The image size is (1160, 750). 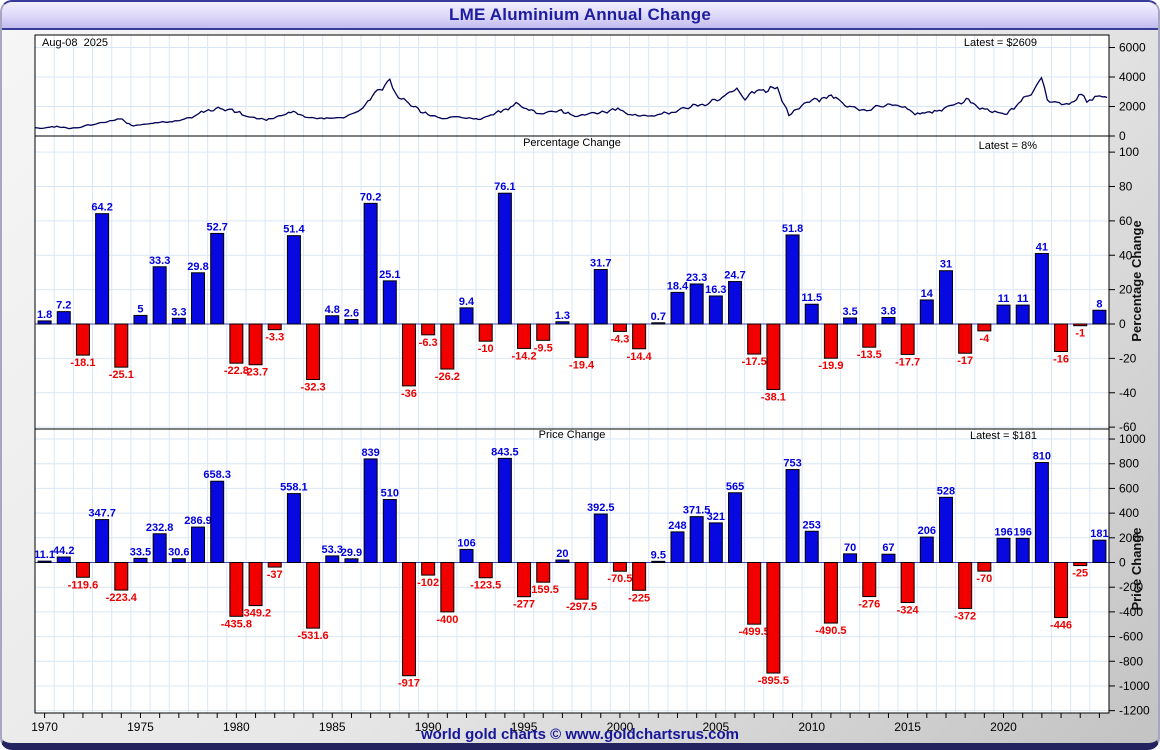 What do you see at coordinates (82, 570) in the screenshot?
I see `bar-1972` at bounding box center [82, 570].